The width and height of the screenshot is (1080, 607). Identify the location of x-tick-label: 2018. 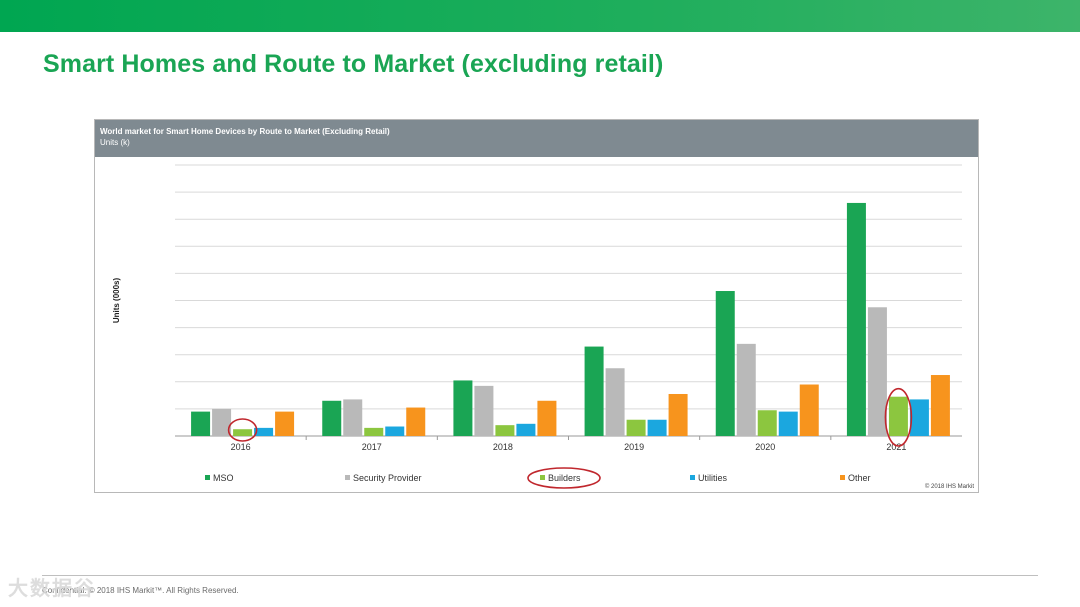
(503, 447).